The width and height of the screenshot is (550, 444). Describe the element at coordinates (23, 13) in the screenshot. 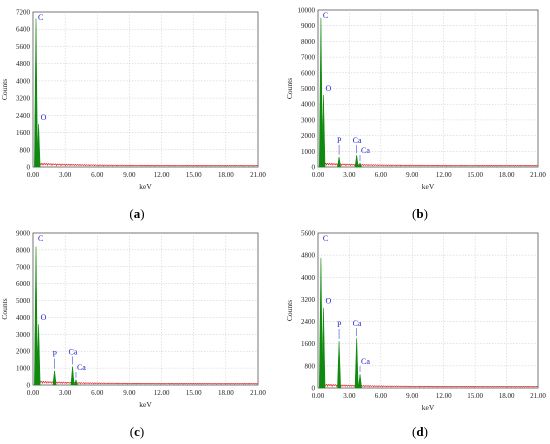

I see `y-tick-label: 7200` at that location.